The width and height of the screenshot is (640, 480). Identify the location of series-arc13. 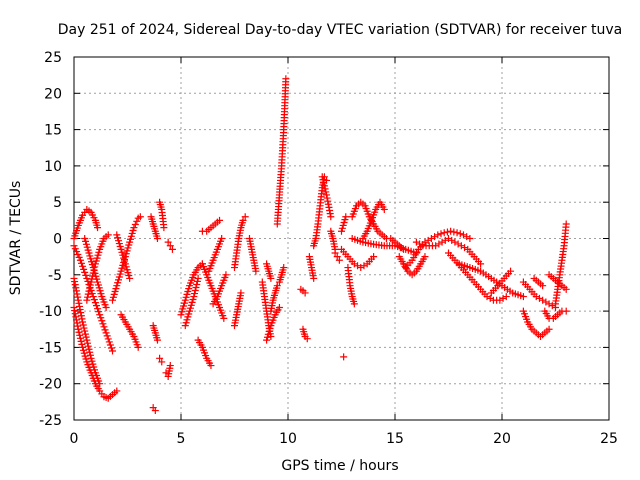
(162, 215).